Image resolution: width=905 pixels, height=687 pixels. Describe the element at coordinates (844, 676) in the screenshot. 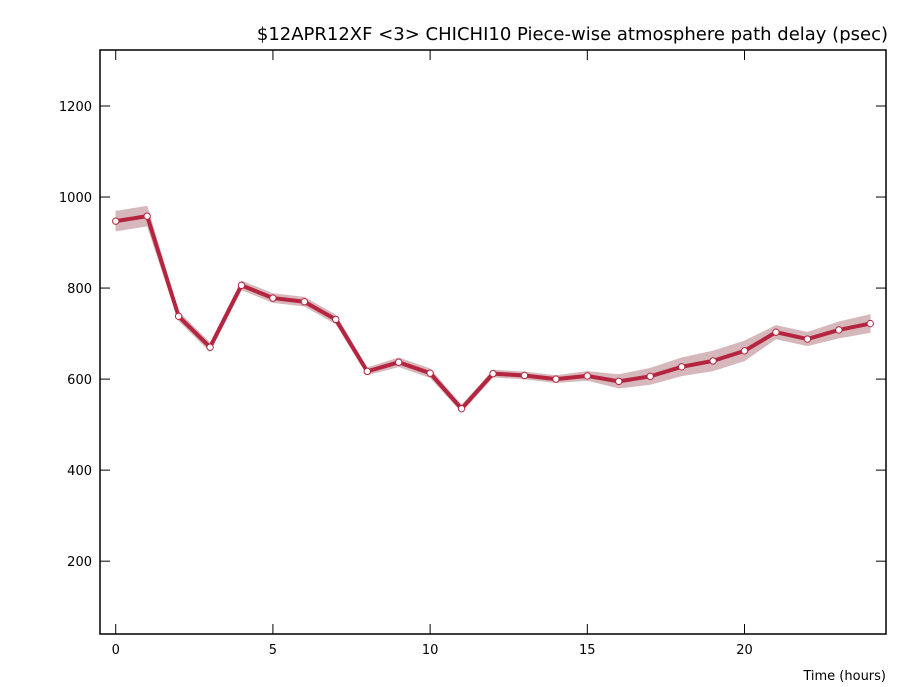

I see `x-axis-label: Time (hours)` at that location.